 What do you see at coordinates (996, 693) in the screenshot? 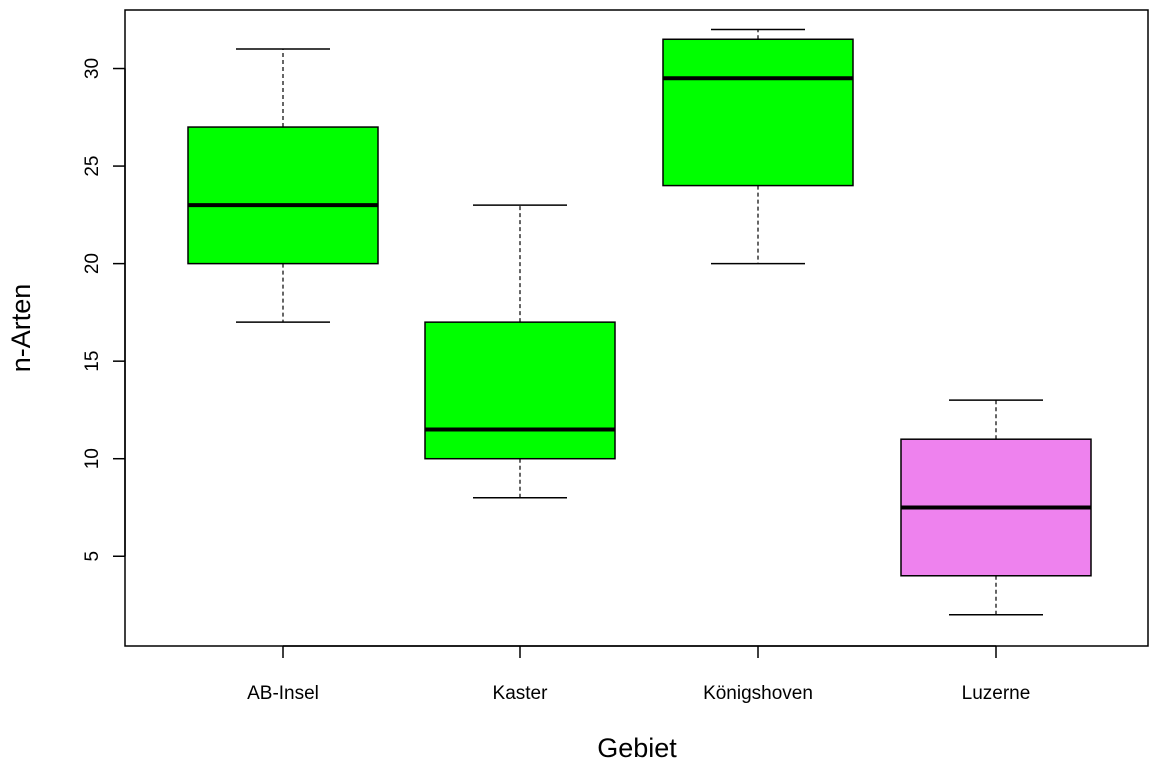
I see `x-tick-label: Luzerne` at bounding box center [996, 693].